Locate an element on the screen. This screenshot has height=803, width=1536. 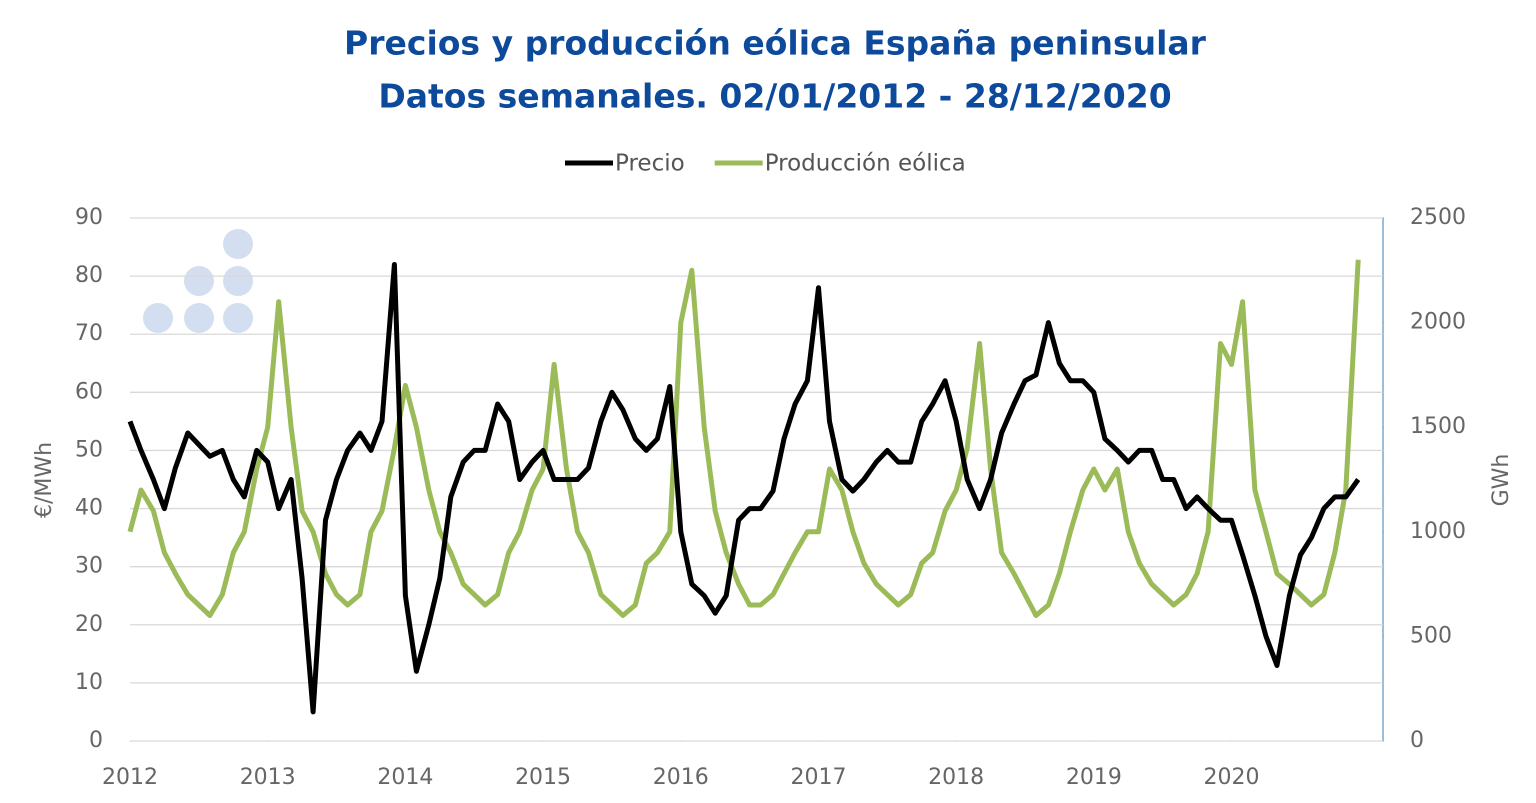
y-tick-label: 70 is located at coordinates (89, 333).